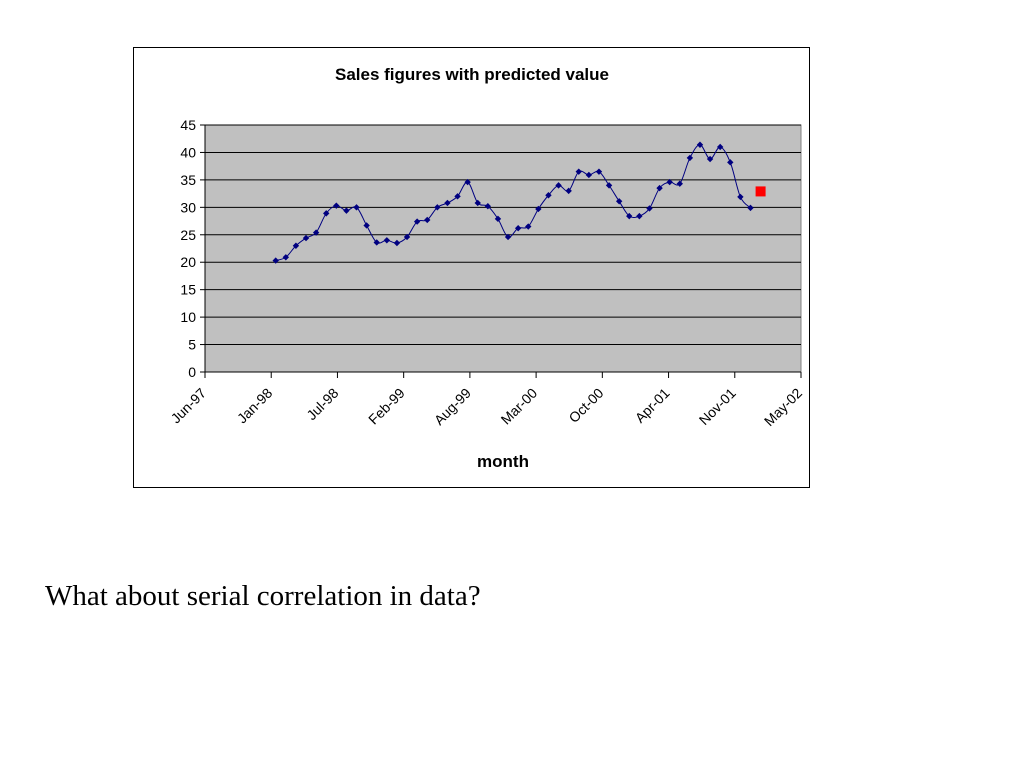 Image resolution: width=1024 pixels, height=768 pixels. Describe the element at coordinates (472, 74) in the screenshot. I see `chart-title: Sales figures with predicted value` at that location.